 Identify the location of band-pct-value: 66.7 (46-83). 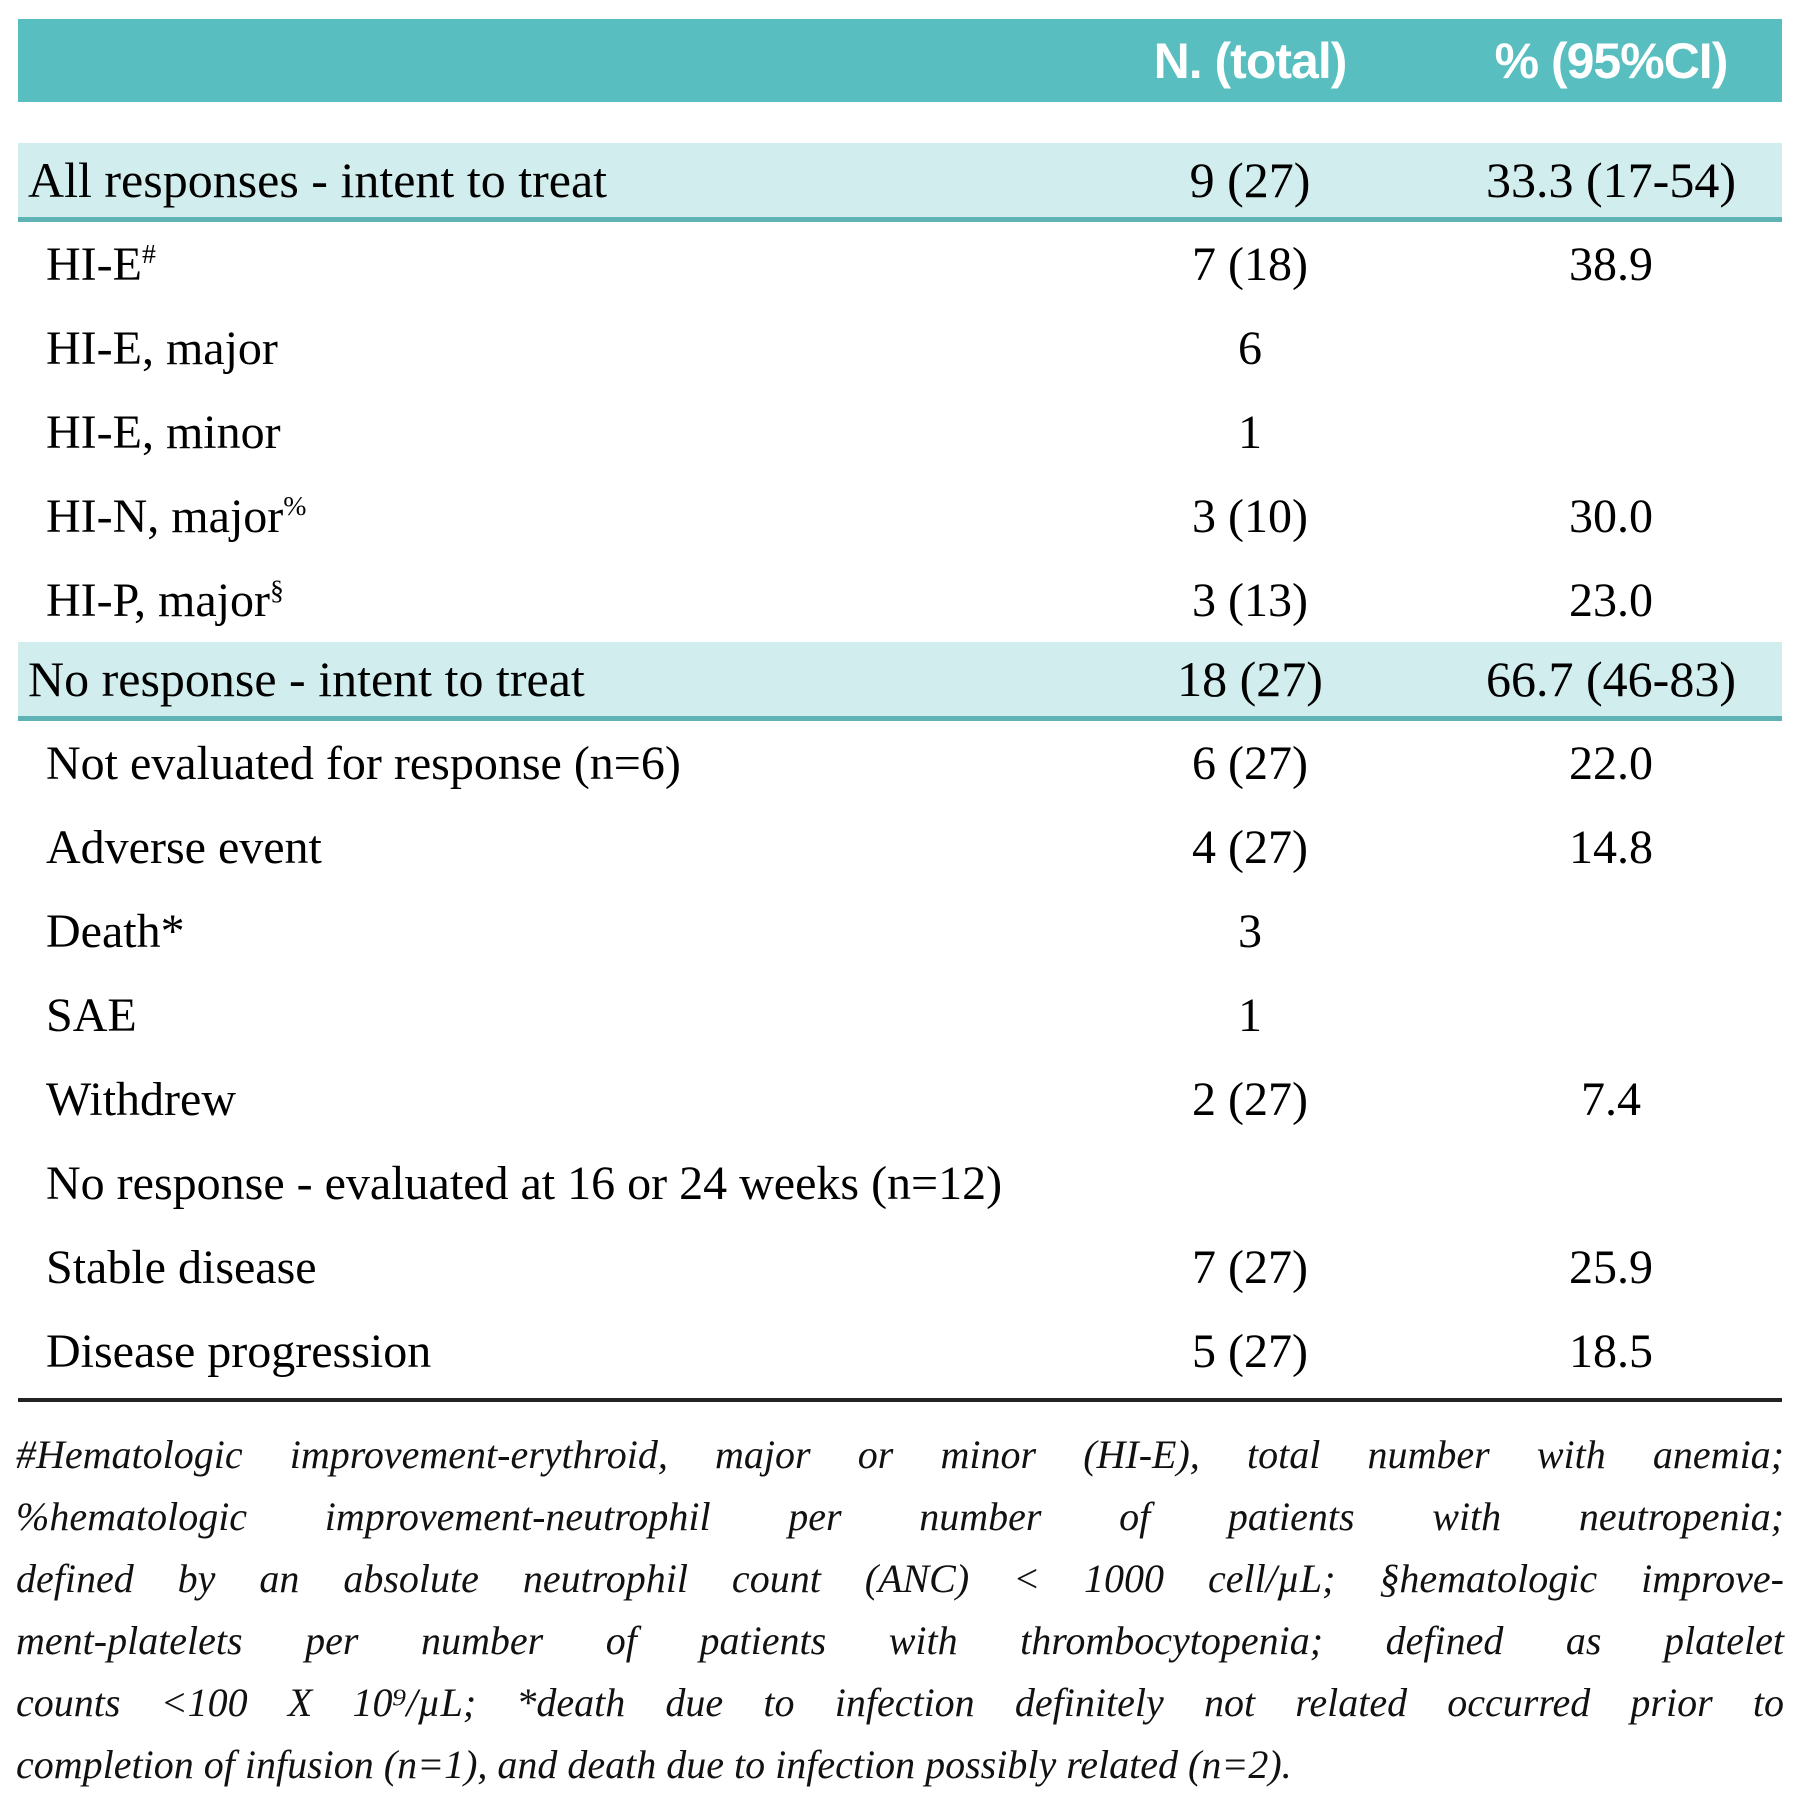
(1611, 679).